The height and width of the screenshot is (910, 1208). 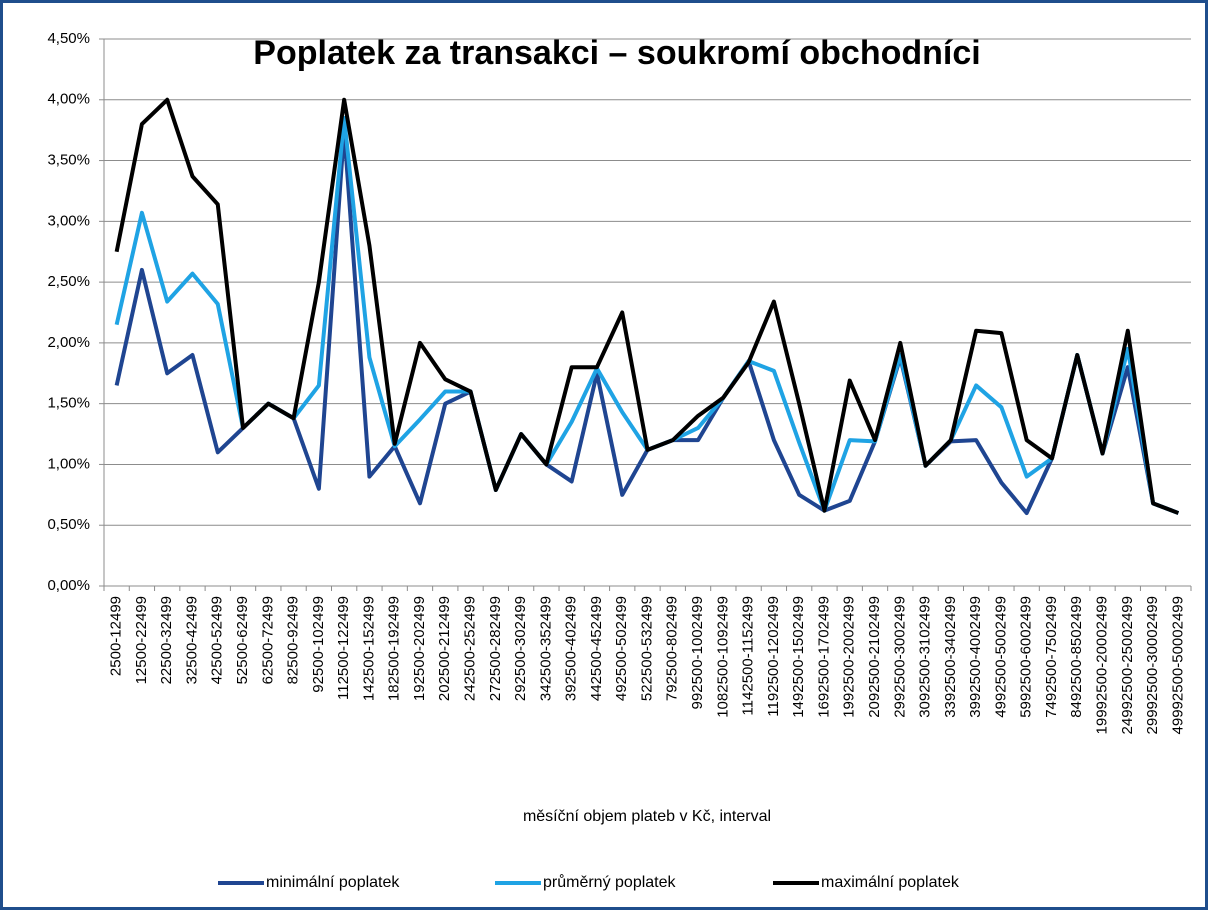 What do you see at coordinates (333, 882) in the screenshot?
I see `legend-label: minimální poplatek` at bounding box center [333, 882].